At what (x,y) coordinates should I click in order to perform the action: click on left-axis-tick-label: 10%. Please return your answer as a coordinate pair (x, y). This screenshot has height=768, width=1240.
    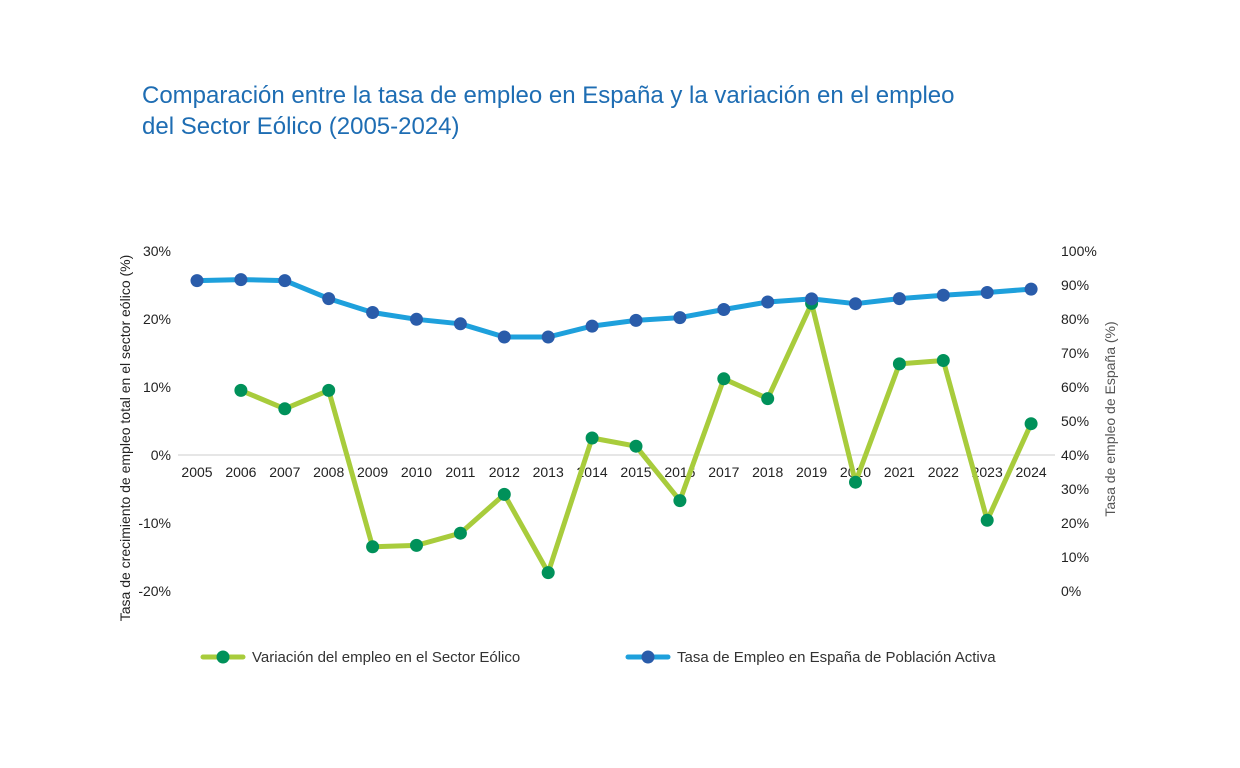
    Looking at the image, I should click on (157, 387).